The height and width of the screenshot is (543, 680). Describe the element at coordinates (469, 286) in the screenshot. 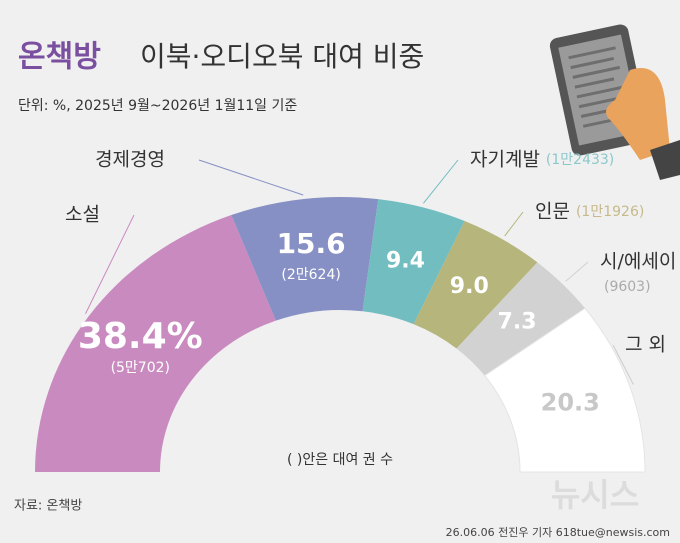

I see `value-label: 9.0` at that location.